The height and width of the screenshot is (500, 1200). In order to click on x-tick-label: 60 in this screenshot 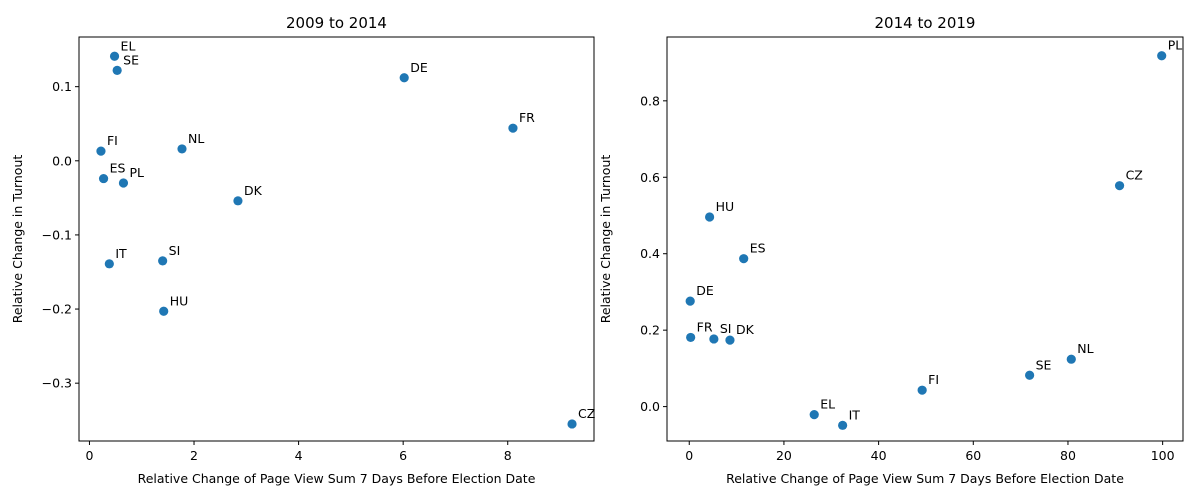, I will do `click(973, 455)`.